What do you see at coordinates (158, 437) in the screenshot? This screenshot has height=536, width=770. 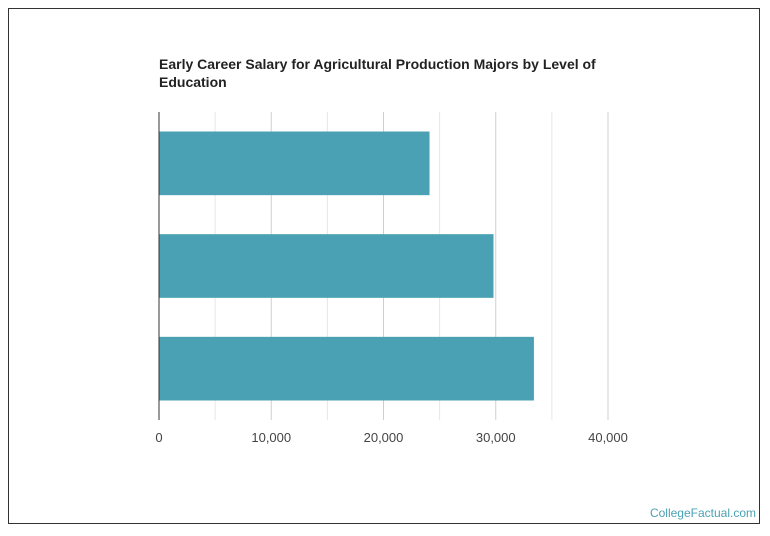 I see `x-tick-label: 0` at bounding box center [158, 437].